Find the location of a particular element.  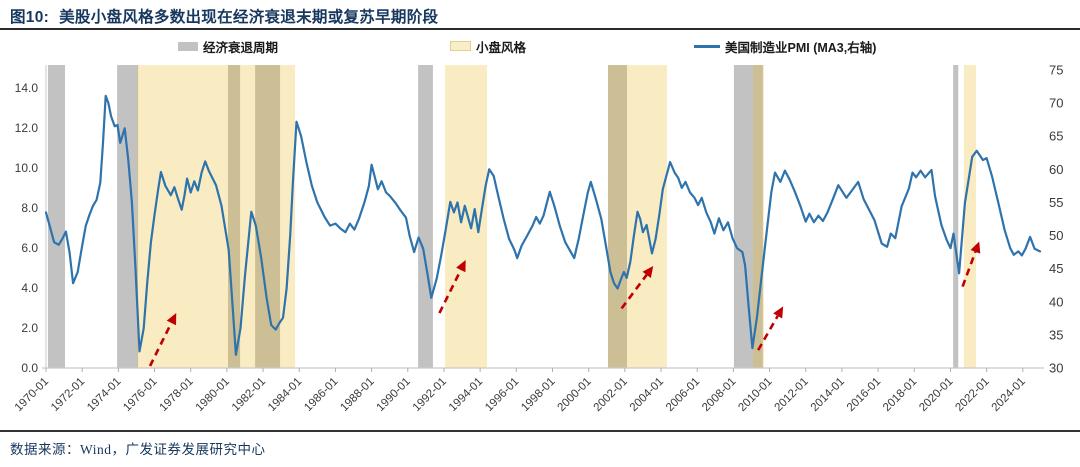

x-tick-label: 1992-01 is located at coordinates (430, 395).